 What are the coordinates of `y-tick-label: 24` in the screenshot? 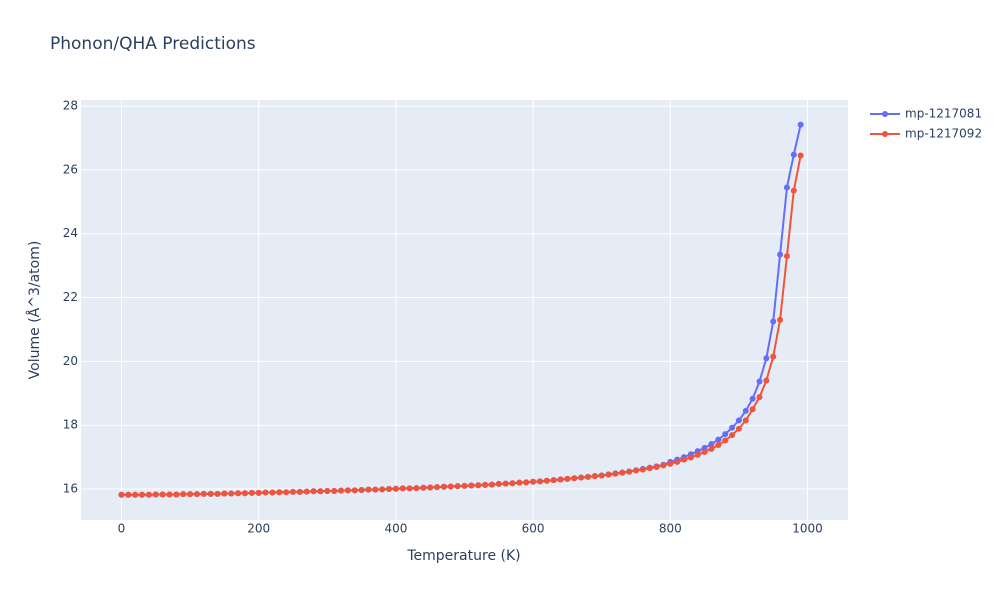 It's located at (70, 233).